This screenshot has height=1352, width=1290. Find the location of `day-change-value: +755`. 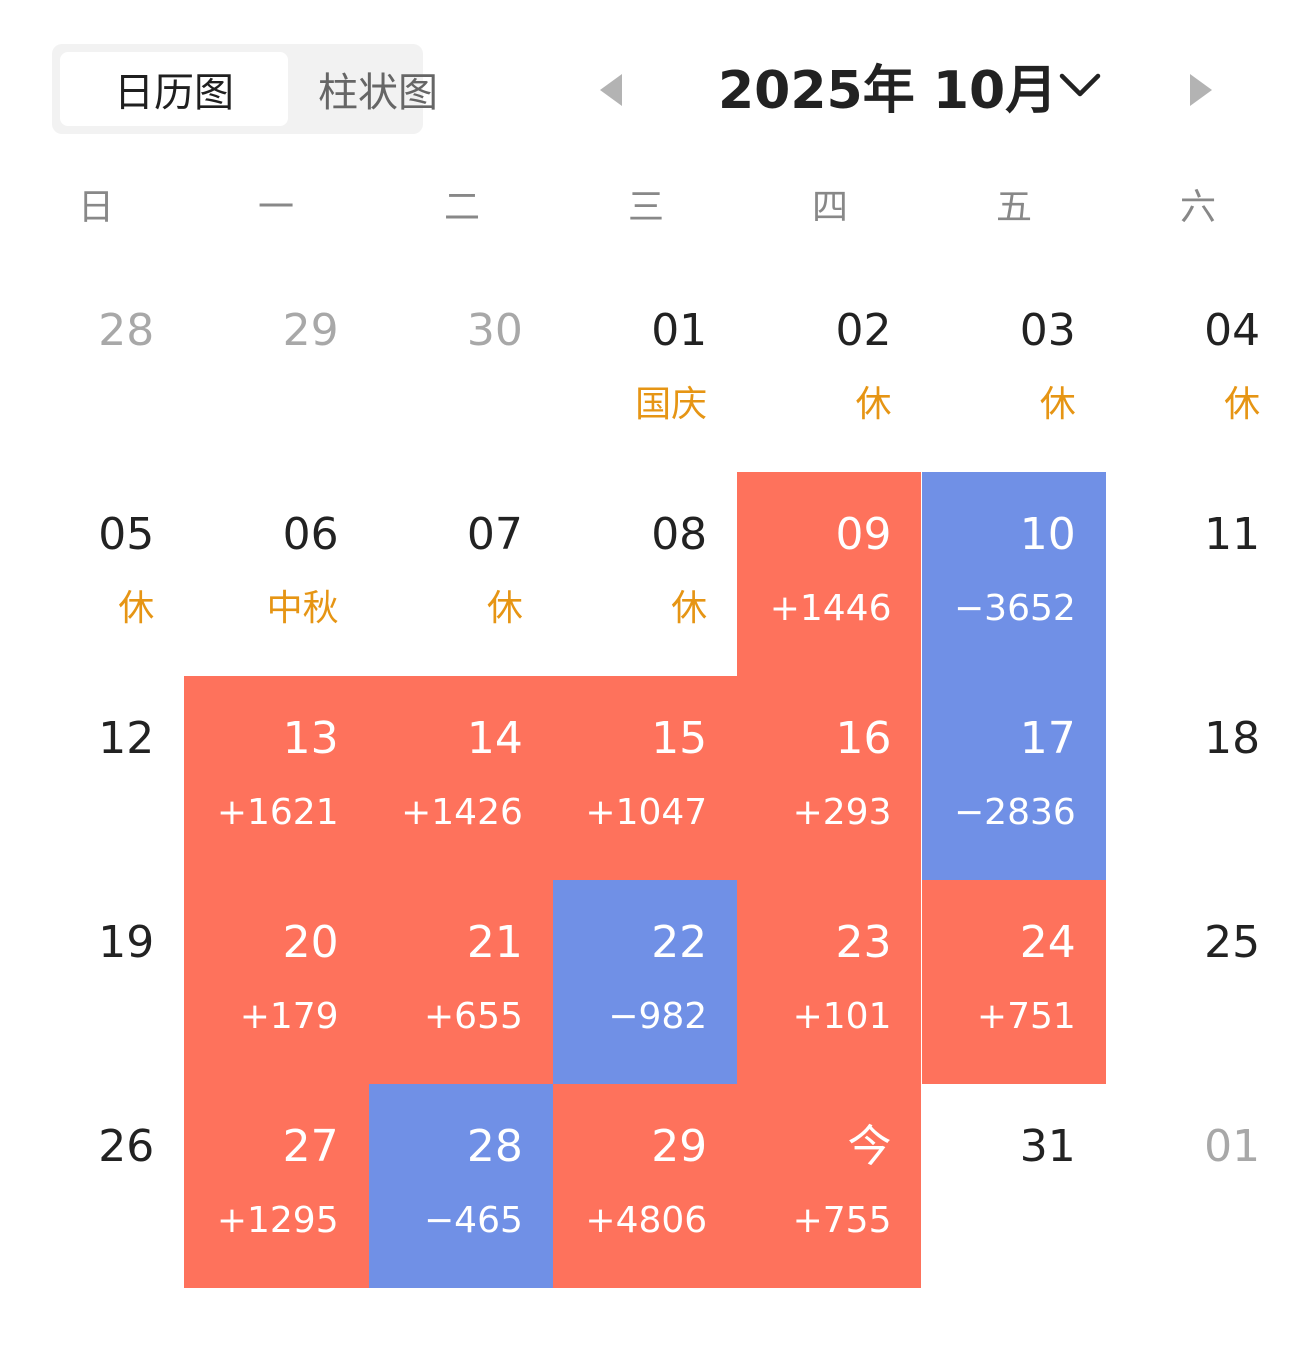

day-change-value: +755 is located at coordinates (842, 1220).